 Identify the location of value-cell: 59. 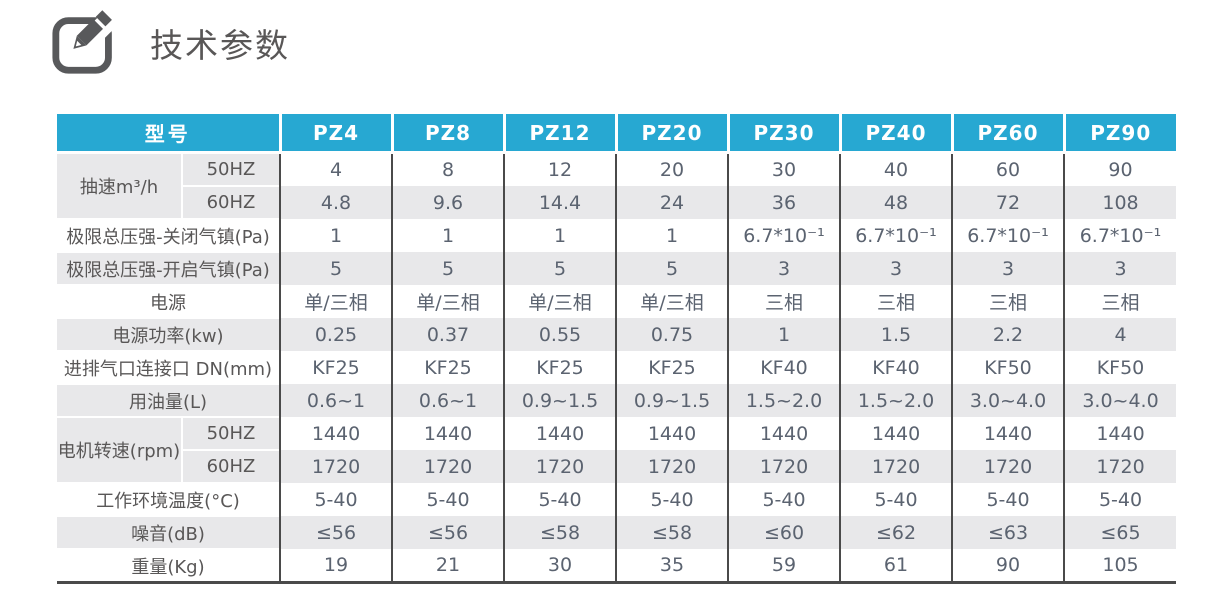
(783, 566).